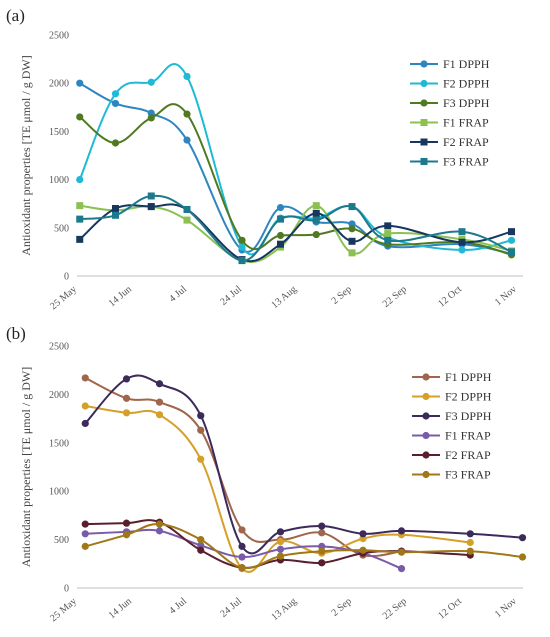 The width and height of the screenshot is (550, 637). What do you see at coordinates (59, 395) in the screenshot?
I see `y-tick-label: 2000` at bounding box center [59, 395].